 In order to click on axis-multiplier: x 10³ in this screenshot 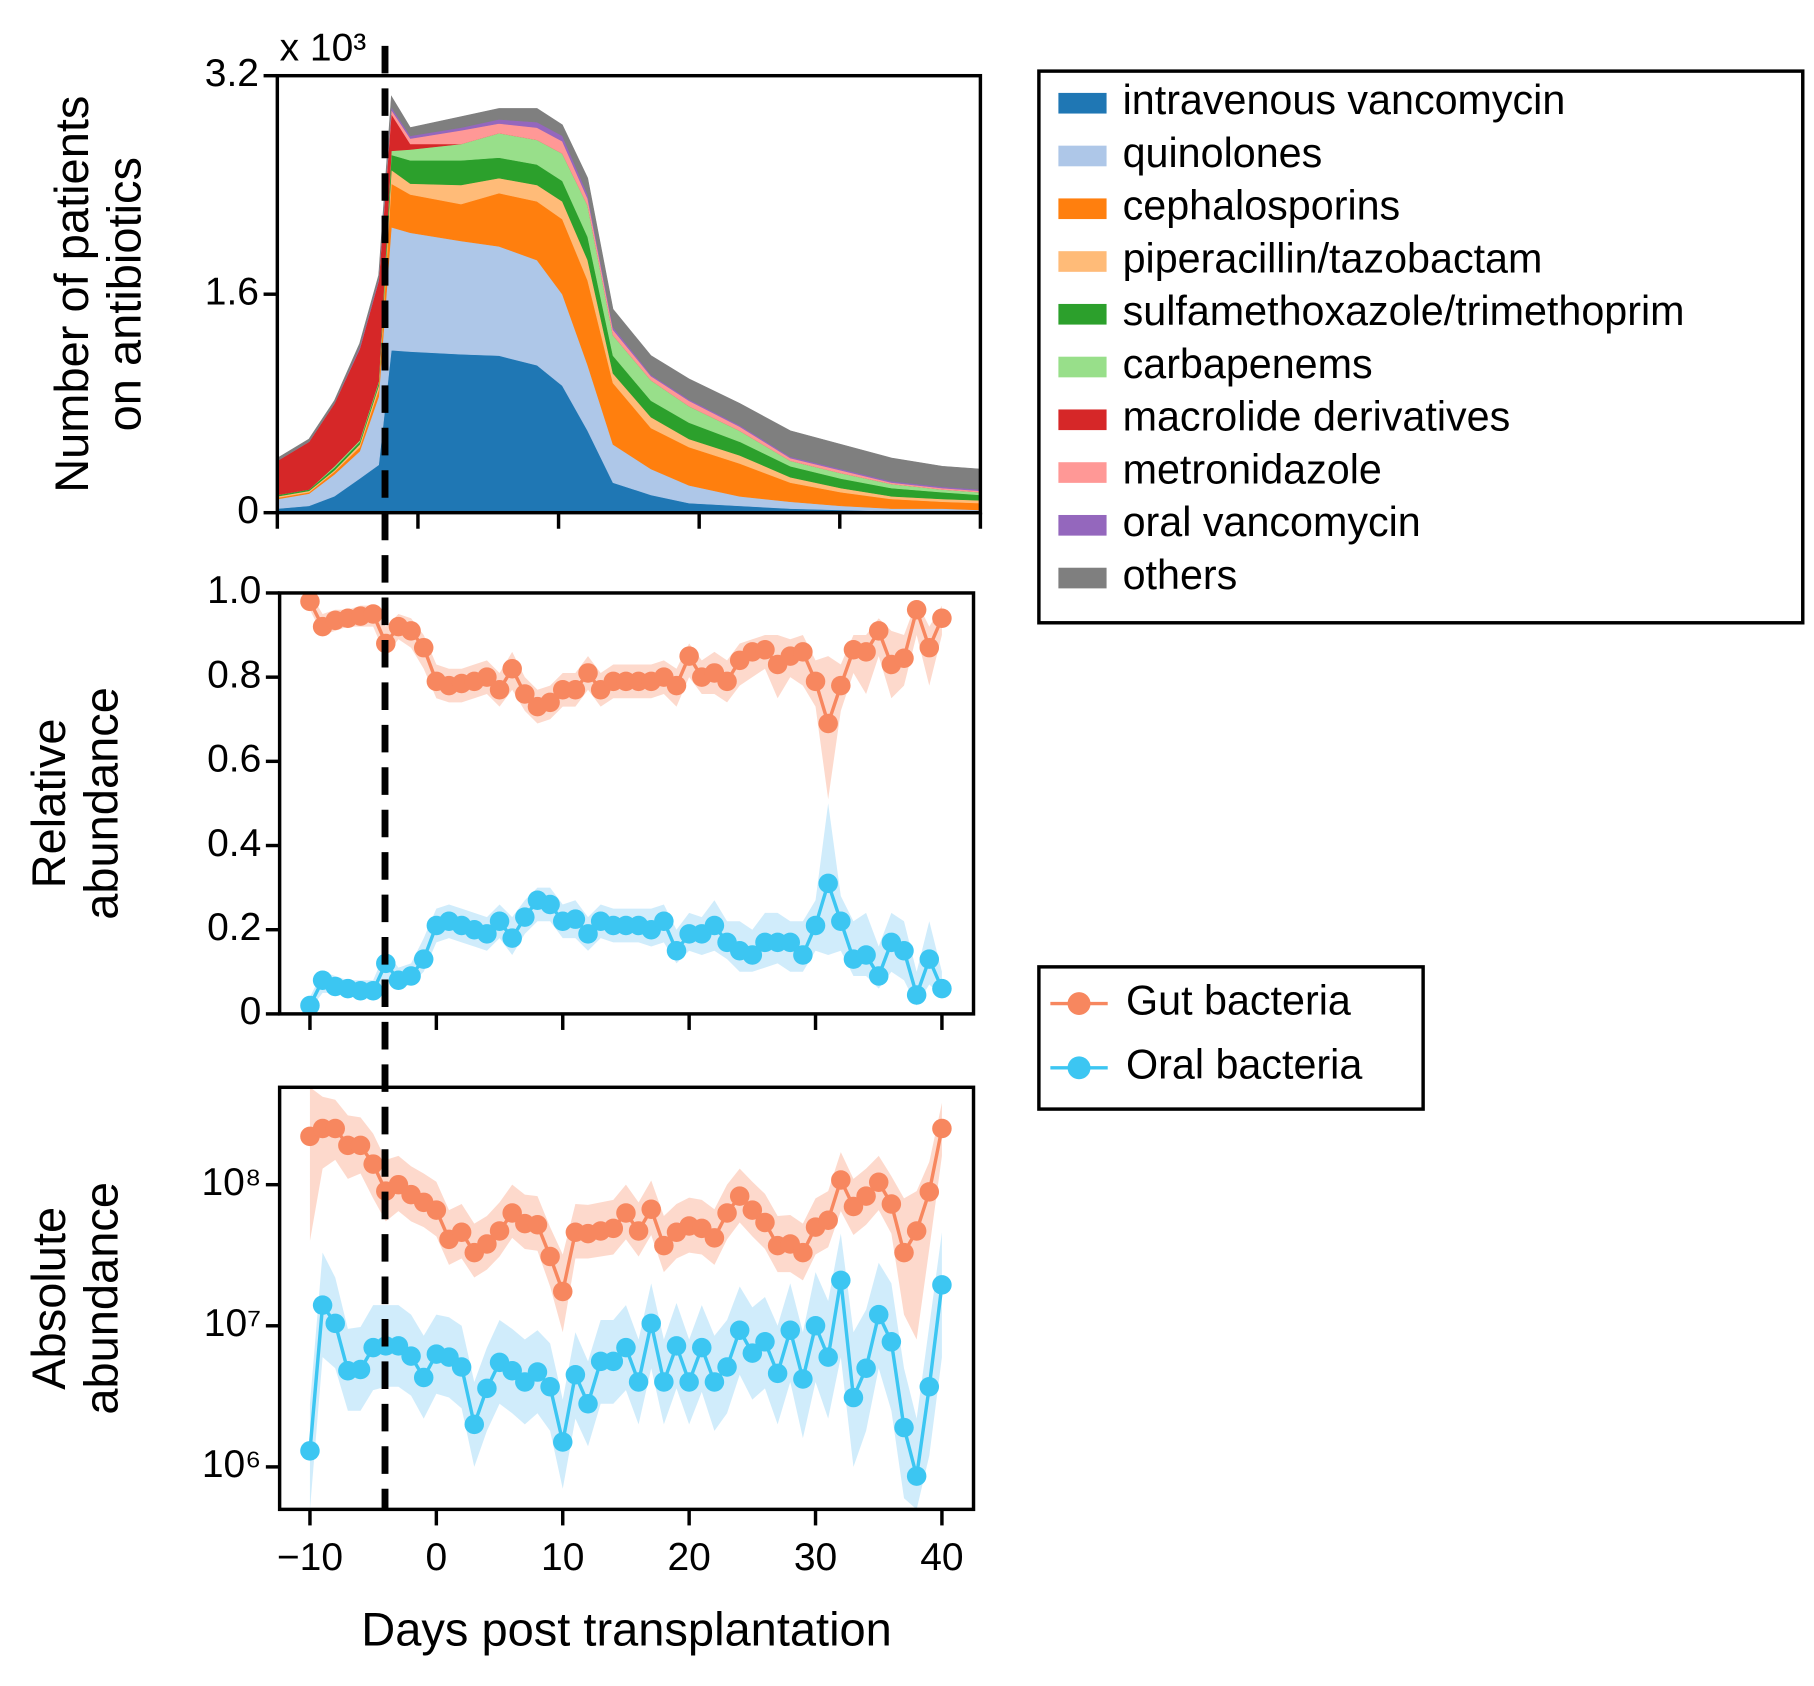, I will do `click(323, 48)`.